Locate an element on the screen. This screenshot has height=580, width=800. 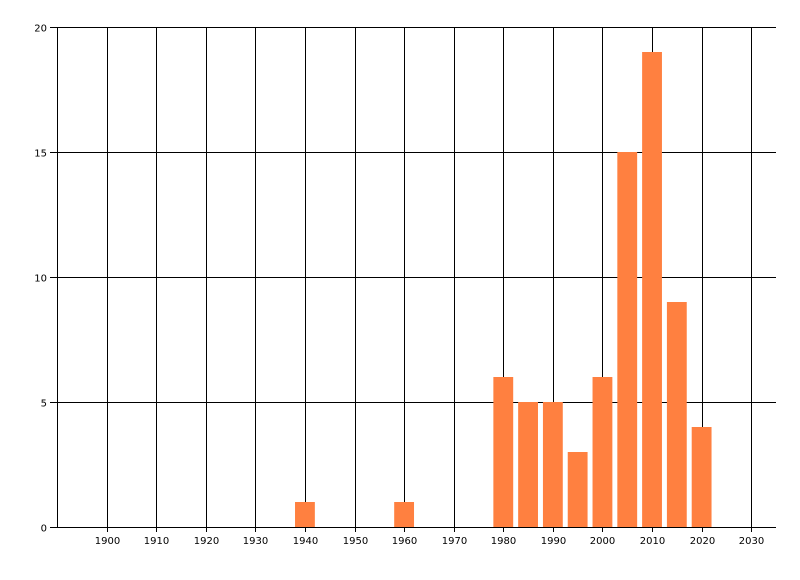
bar-2020 is located at coordinates (701, 477).